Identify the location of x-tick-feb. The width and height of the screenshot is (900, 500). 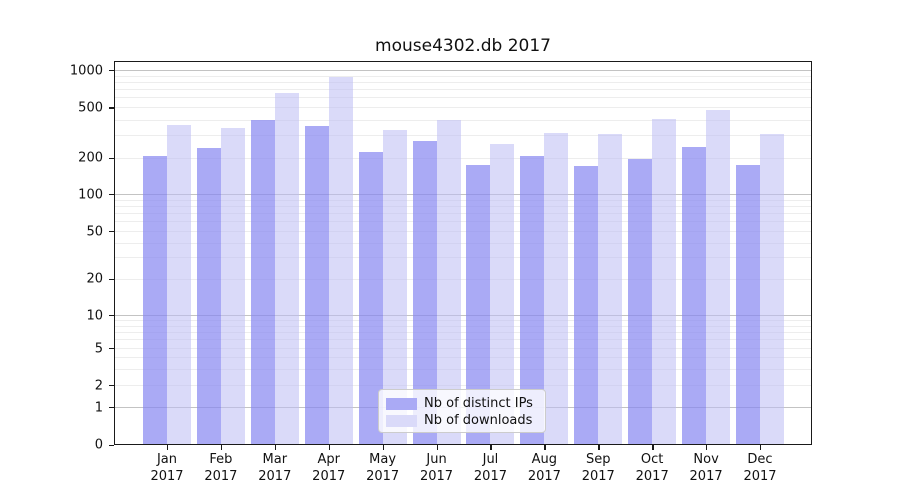
(221, 447).